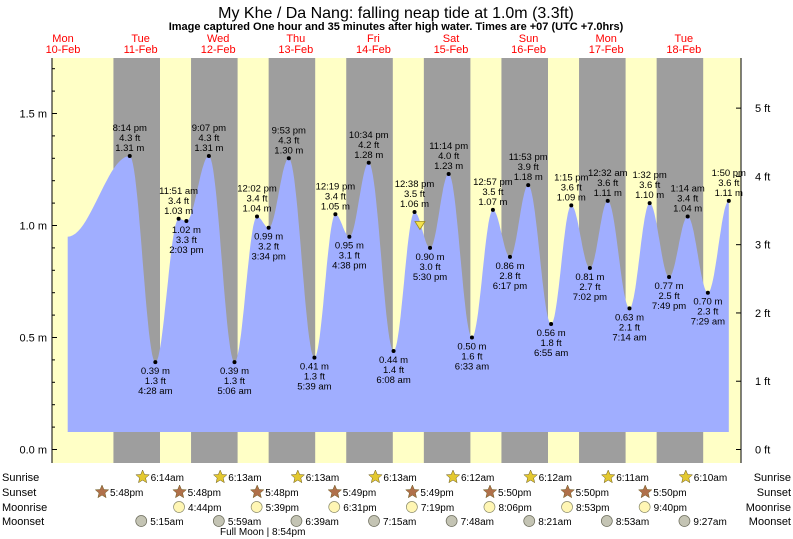  I want to click on extreme-ft: 1.8 ft, so click(551, 343).